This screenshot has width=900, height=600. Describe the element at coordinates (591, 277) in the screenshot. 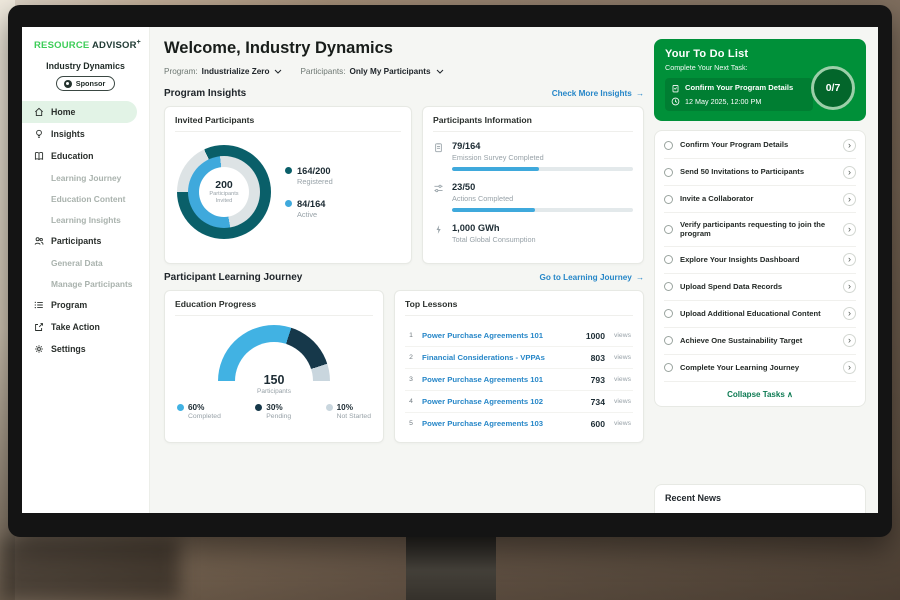

I see `go-to-learning-journey-link: Go to Learning Journey →` at that location.